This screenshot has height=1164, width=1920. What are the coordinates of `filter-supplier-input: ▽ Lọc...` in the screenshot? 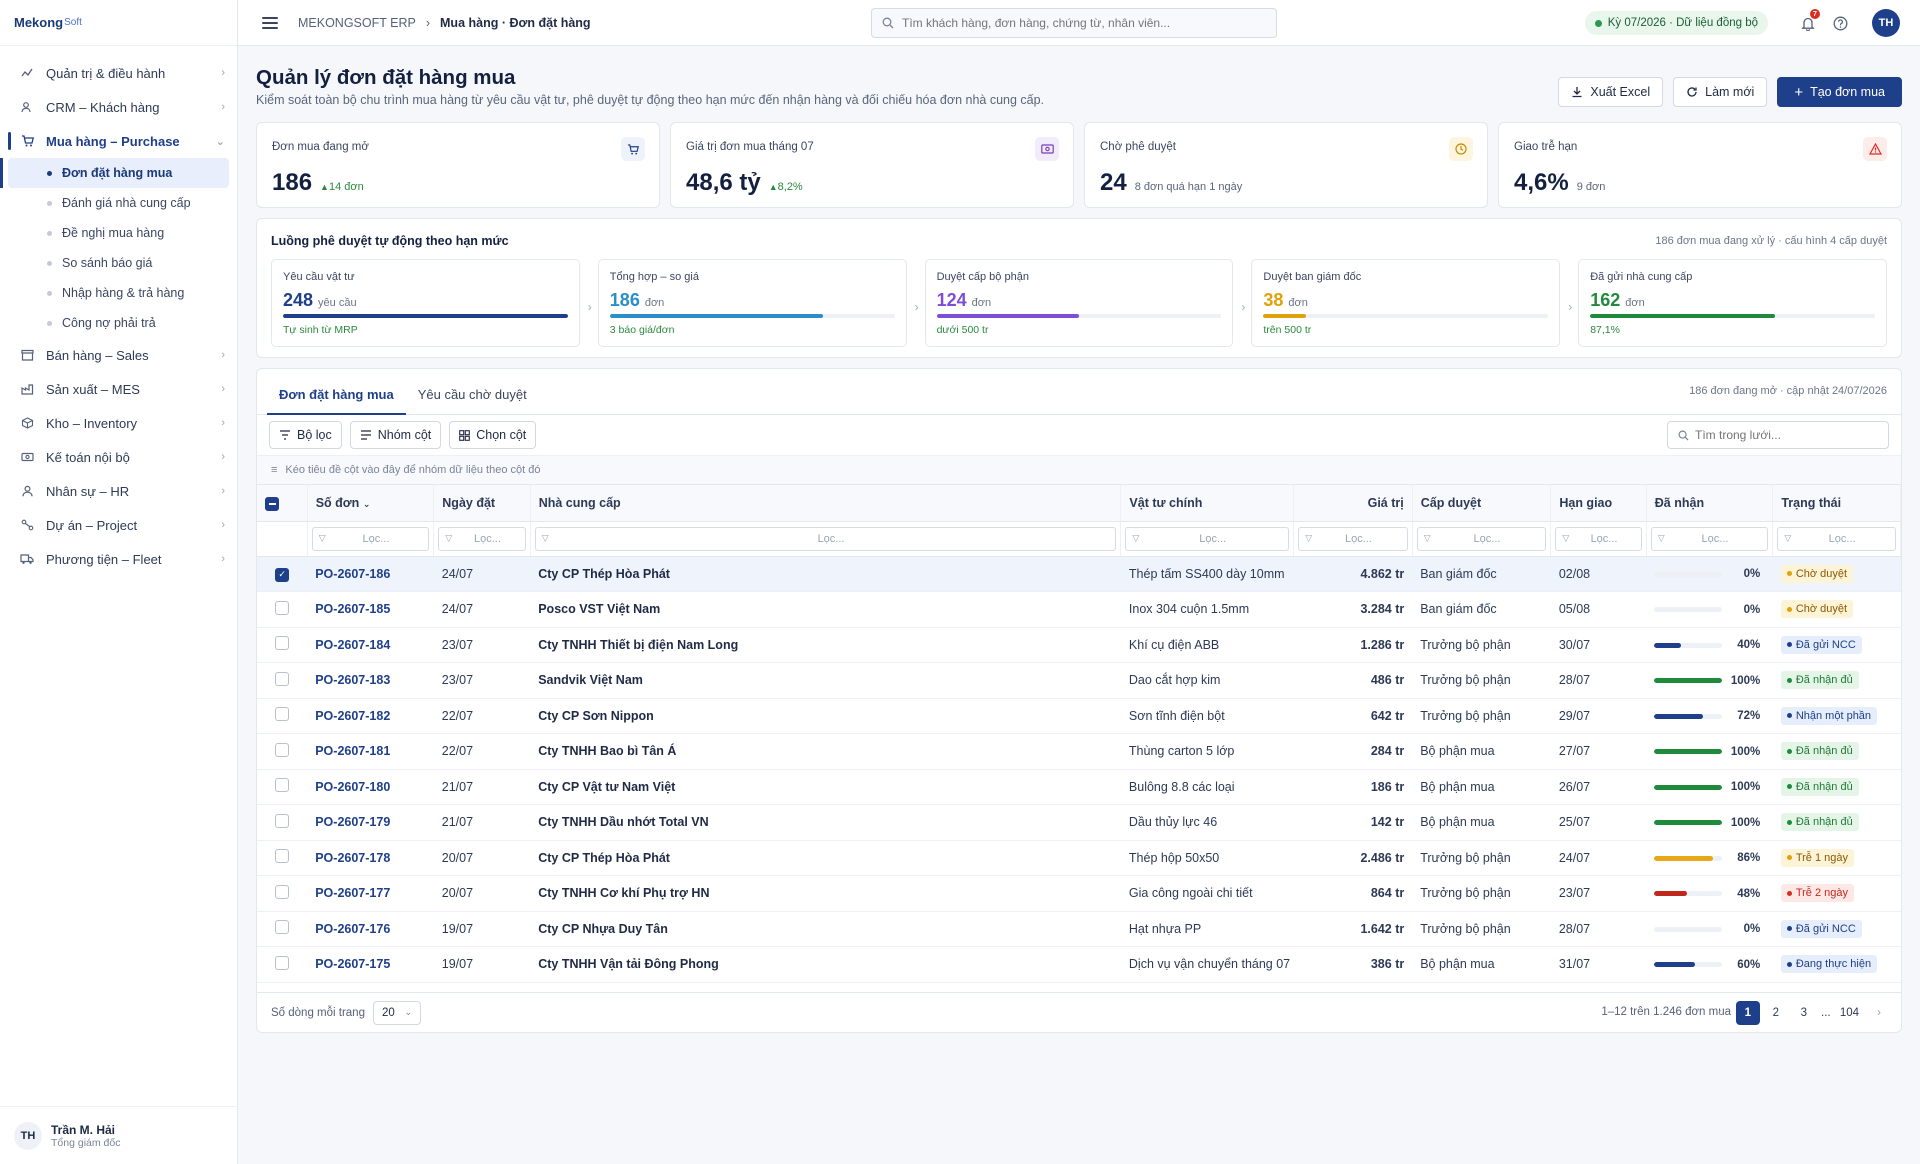 It's located at (825, 538).